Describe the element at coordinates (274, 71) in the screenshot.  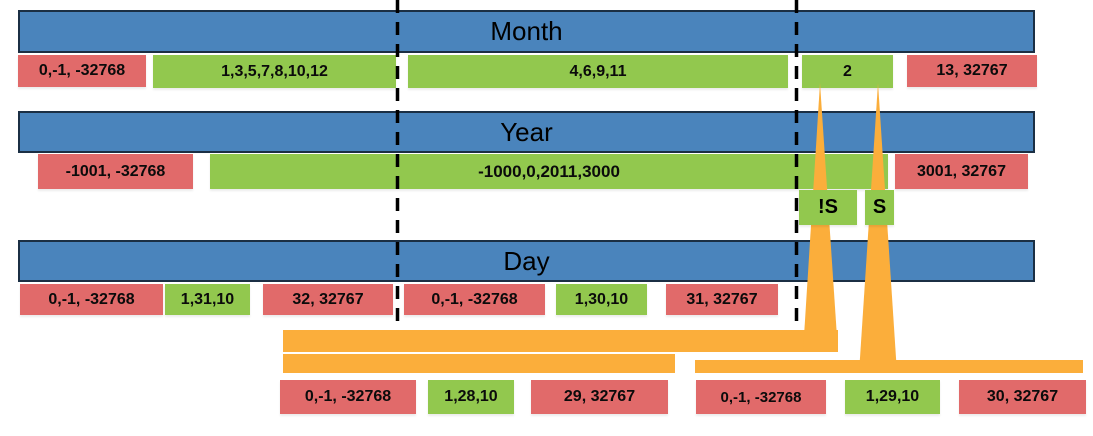
I see `month-valid-31day-box: 1,3,5,7,8,10,12` at that location.